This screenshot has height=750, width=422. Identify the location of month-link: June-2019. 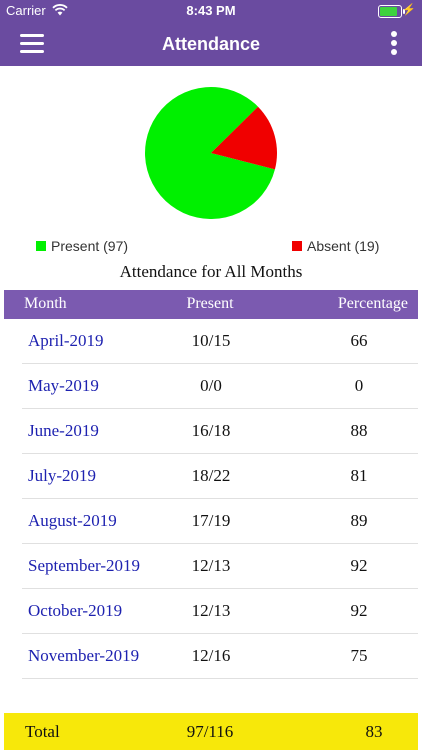
(63, 430).